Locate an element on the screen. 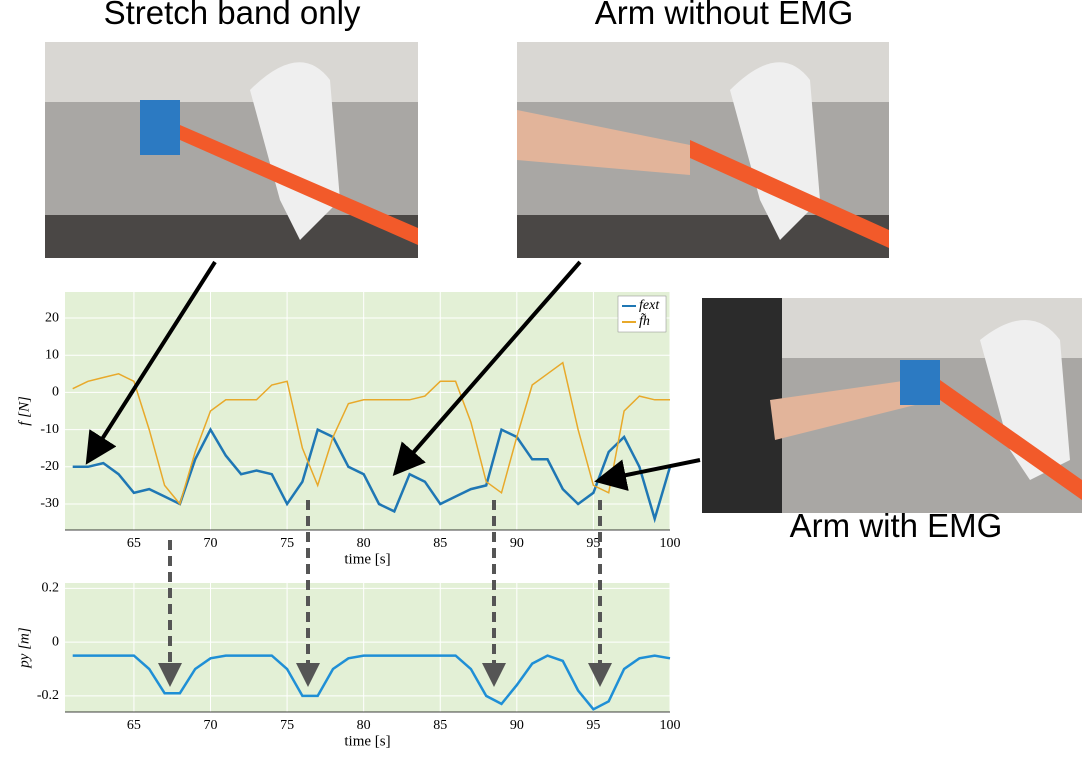 This screenshot has width=1082, height=761. dashed-arrows is located at coordinates (385, 593).